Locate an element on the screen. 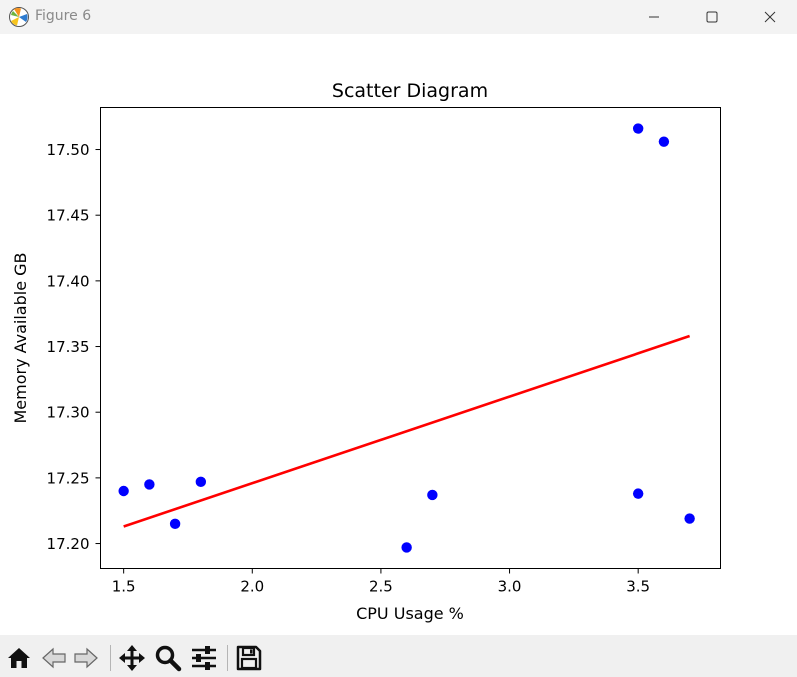  y-axis-ticks: 17.20 17.25 17.30 17.35 17.40 17.45 17.50 is located at coordinates (74, 347).